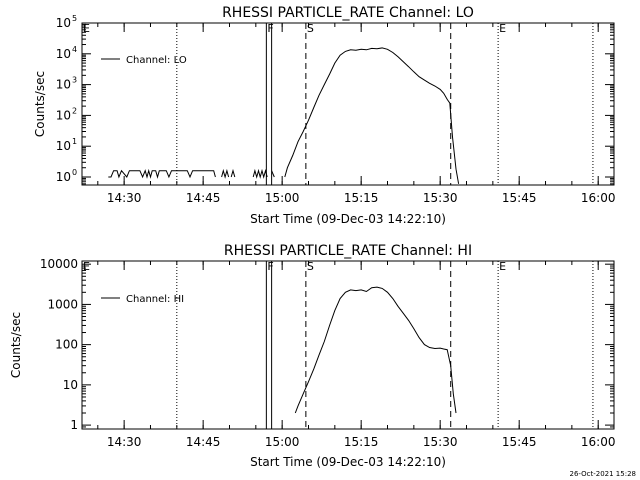  What do you see at coordinates (603, 474) in the screenshot?
I see `generation-timestamp: 26-Oct-2021 15:28` at bounding box center [603, 474].